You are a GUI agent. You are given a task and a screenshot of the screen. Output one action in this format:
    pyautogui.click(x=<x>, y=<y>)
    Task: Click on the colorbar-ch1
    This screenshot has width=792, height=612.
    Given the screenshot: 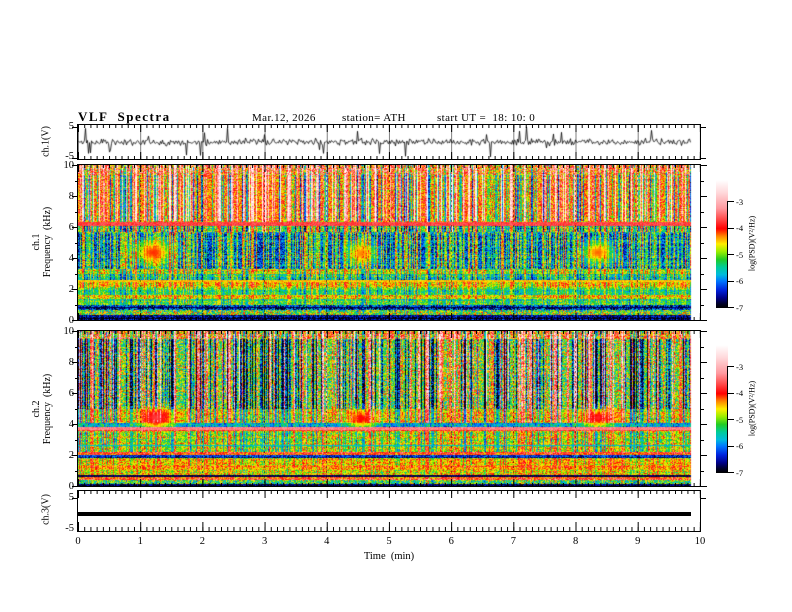 What is the action you would take?
    pyautogui.click(x=722, y=244)
    